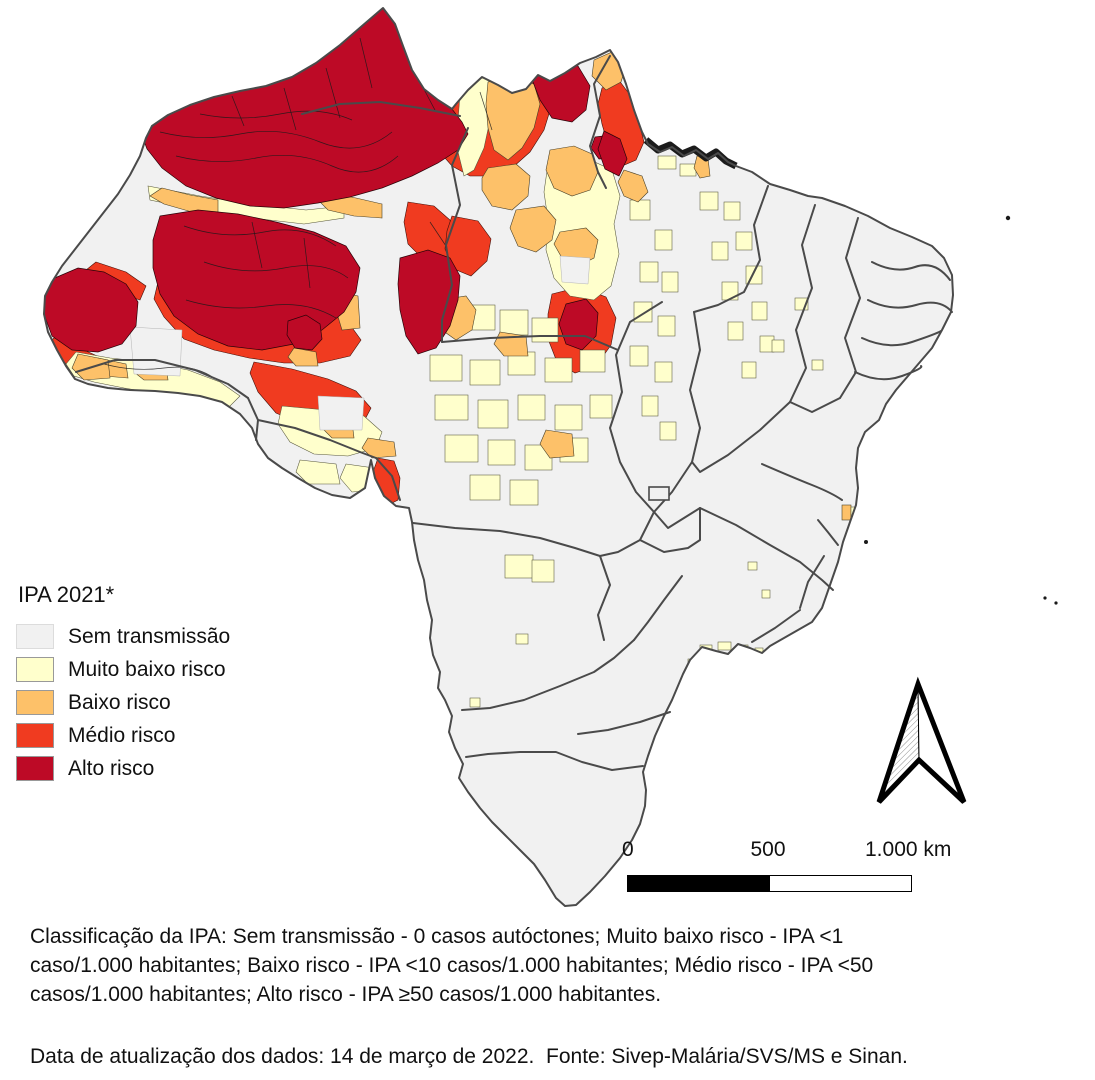 Image resolution: width=1095 pixels, height=1080 pixels. What do you see at coordinates (921, 740) in the screenshot?
I see `north-arrow-icon` at bounding box center [921, 740].